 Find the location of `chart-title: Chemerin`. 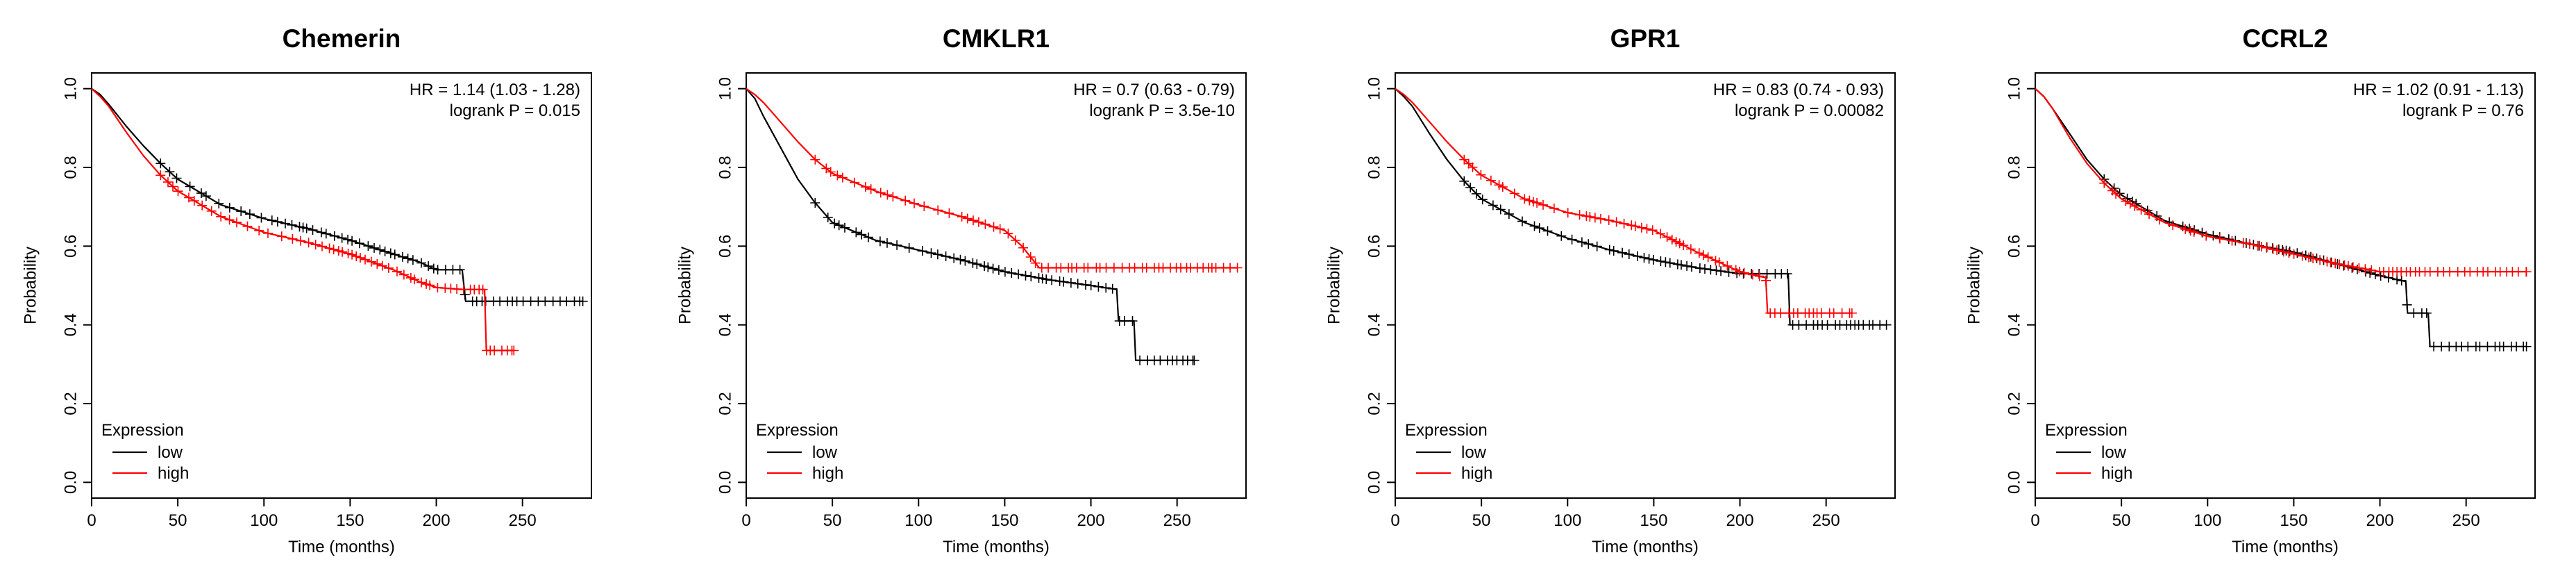

chart-title: Chemerin is located at coordinates (342, 38).